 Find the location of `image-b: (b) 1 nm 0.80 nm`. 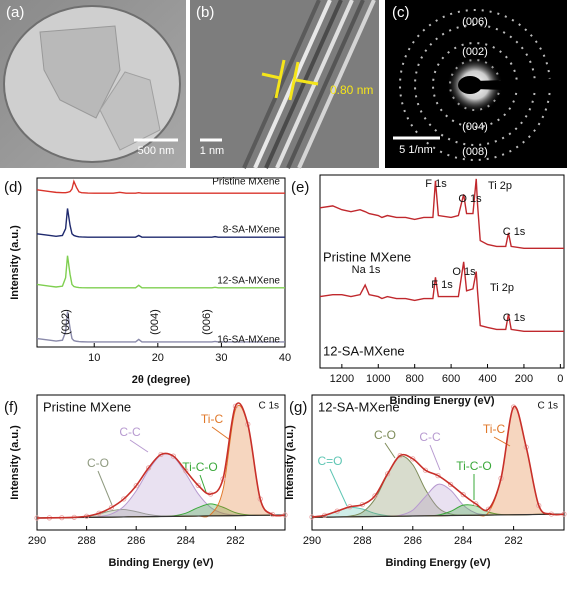

image-b: (b) 1 nm 0.80 nm is located at coordinates (284, 84).